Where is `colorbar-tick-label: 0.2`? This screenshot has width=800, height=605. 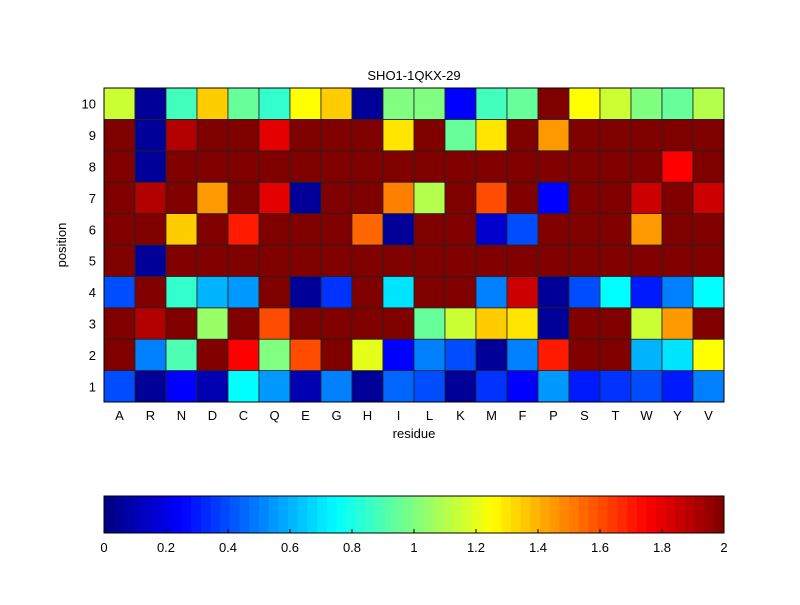
colorbar-tick-label: 0.2 is located at coordinates (166, 547).